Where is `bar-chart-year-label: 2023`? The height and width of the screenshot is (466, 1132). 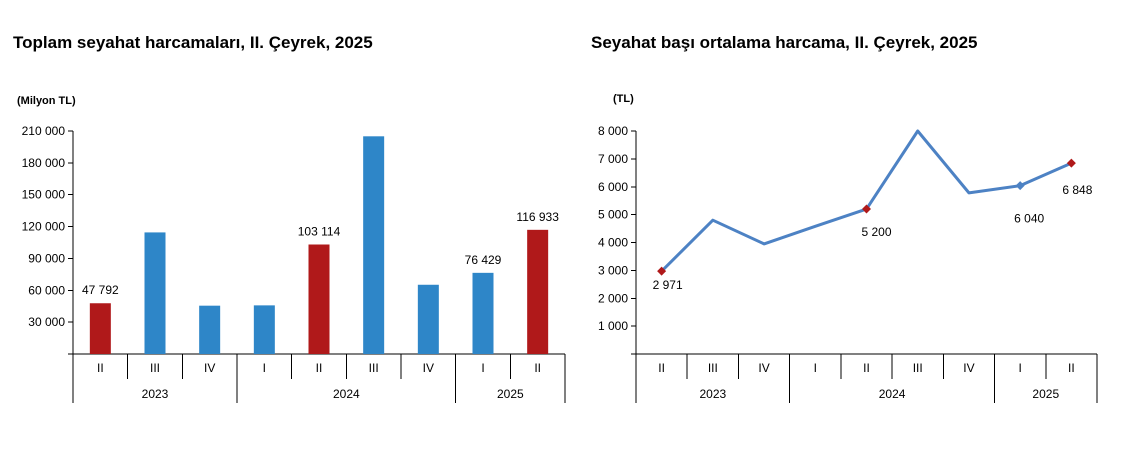 bar-chart-year-label: 2023 is located at coordinates (155, 394).